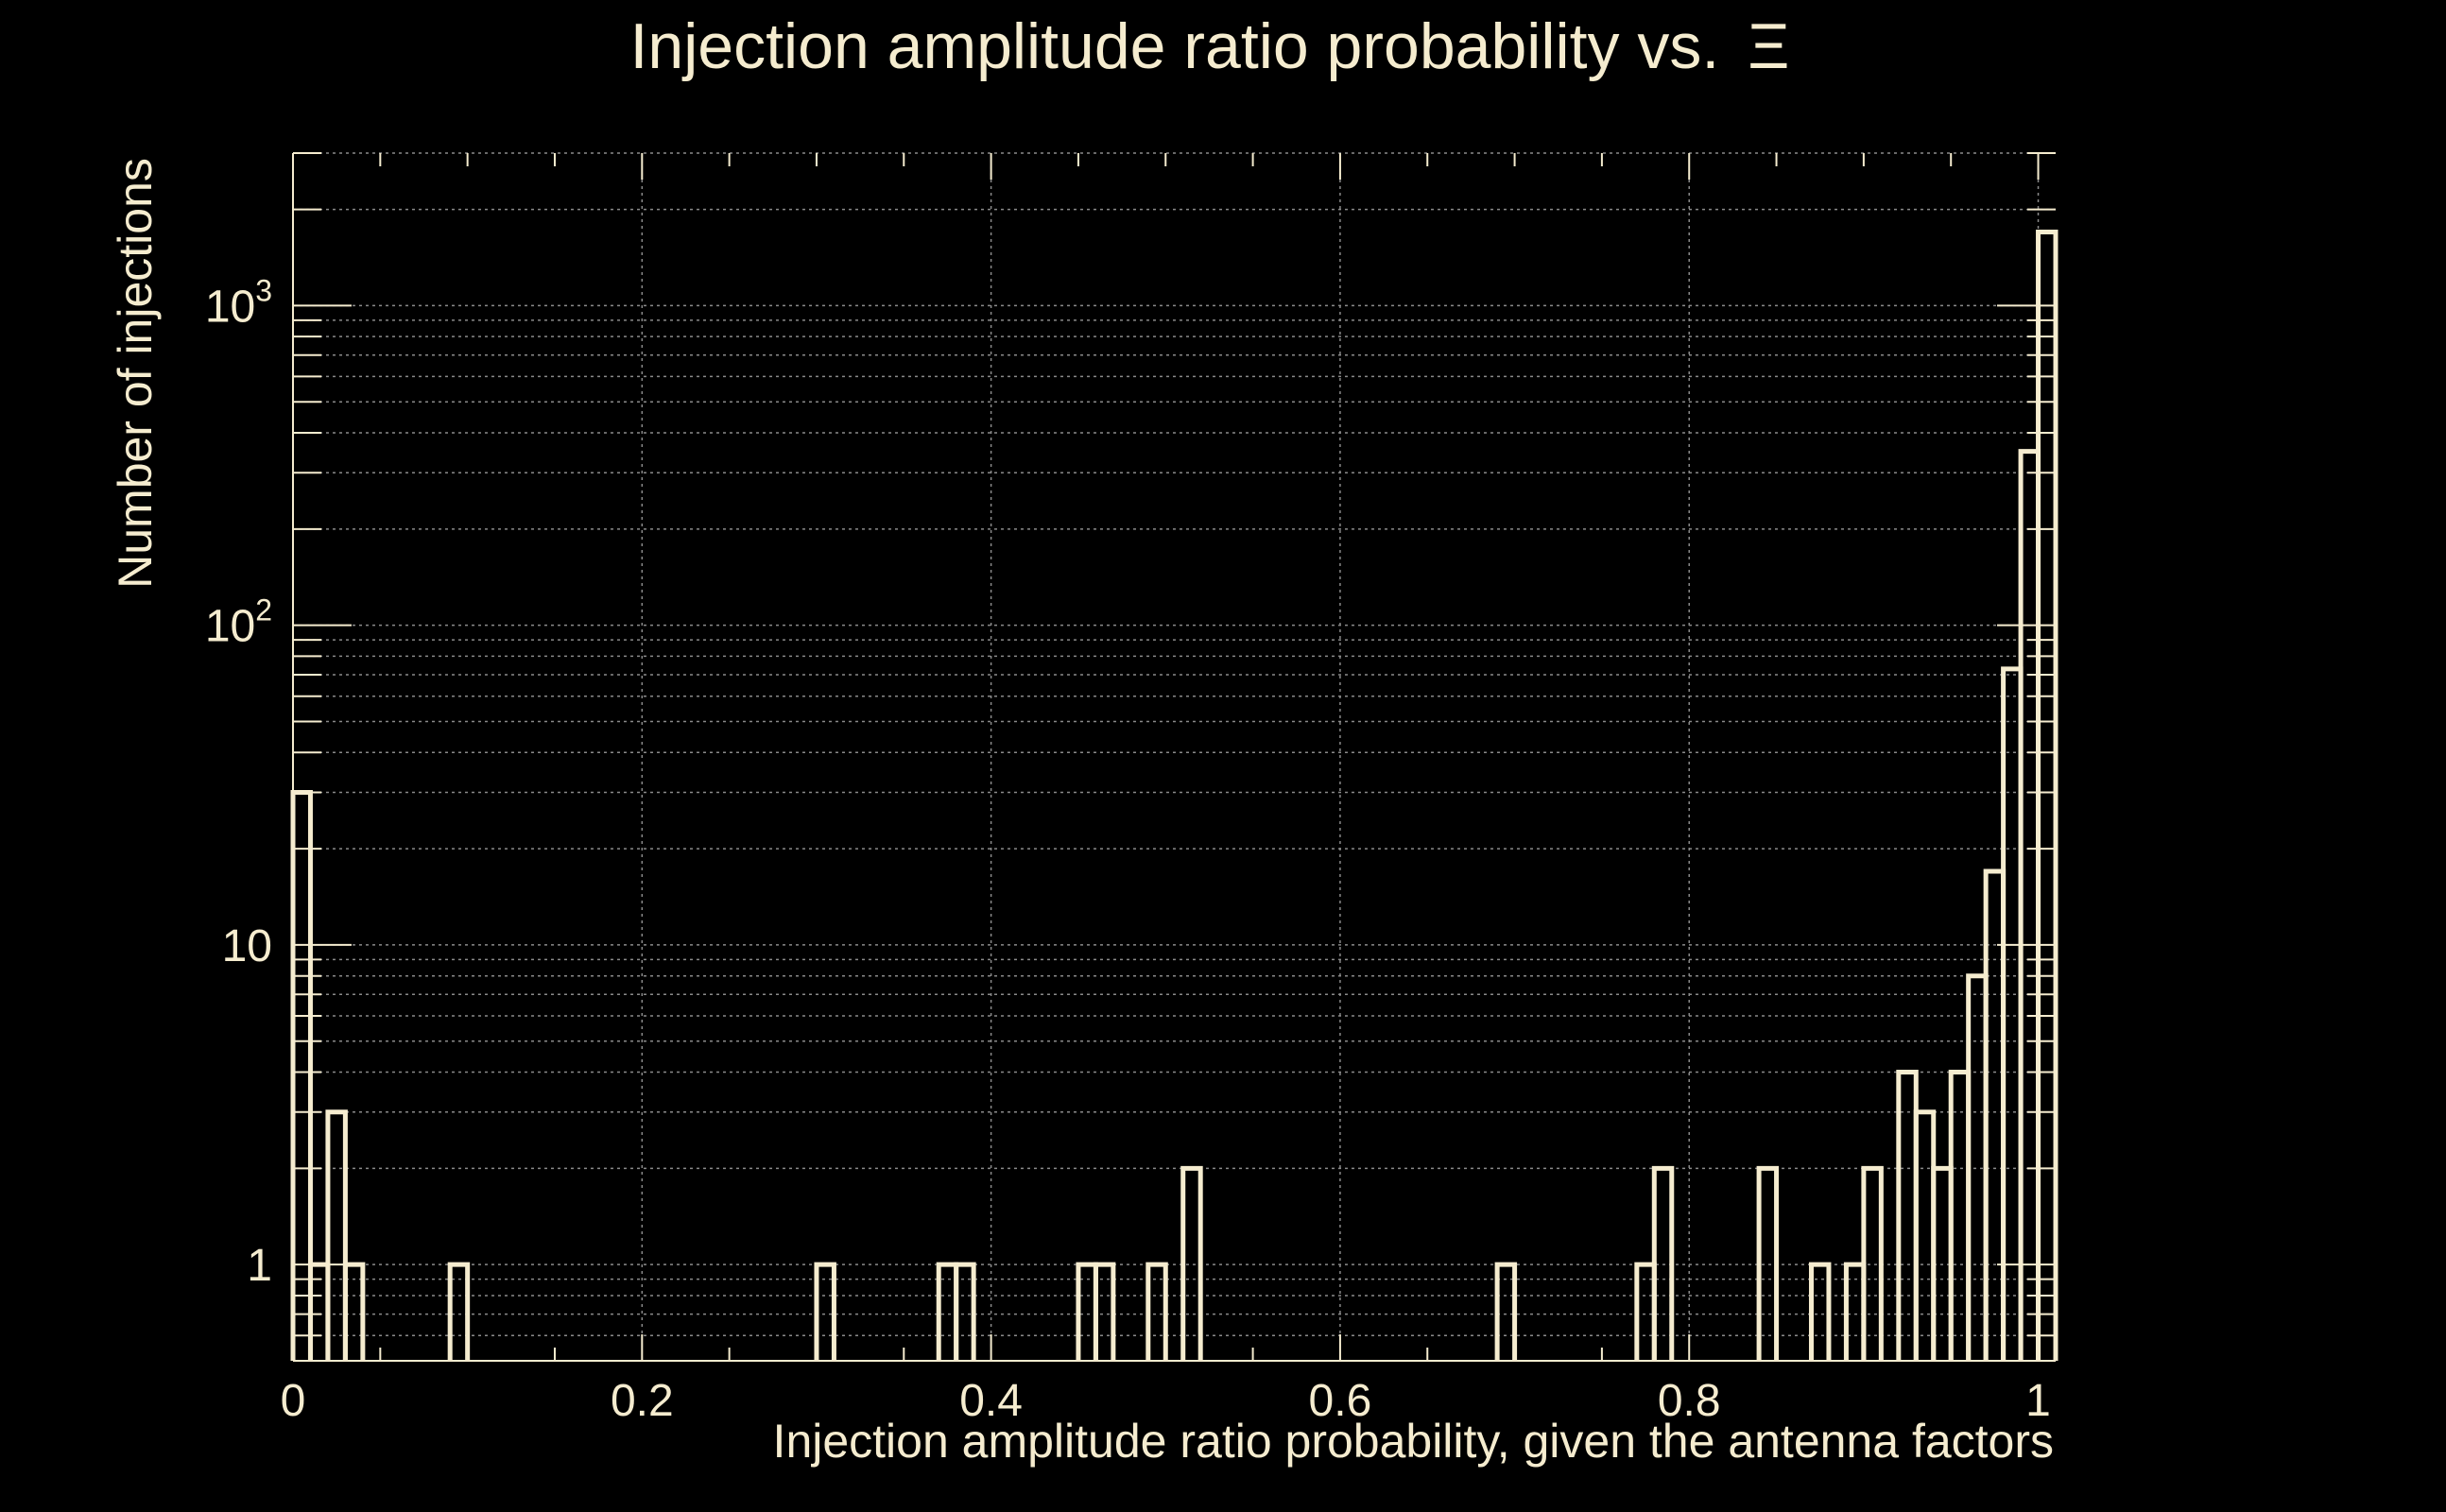  I want to click on x-tick-label: 0.8, so click(1689, 1401).